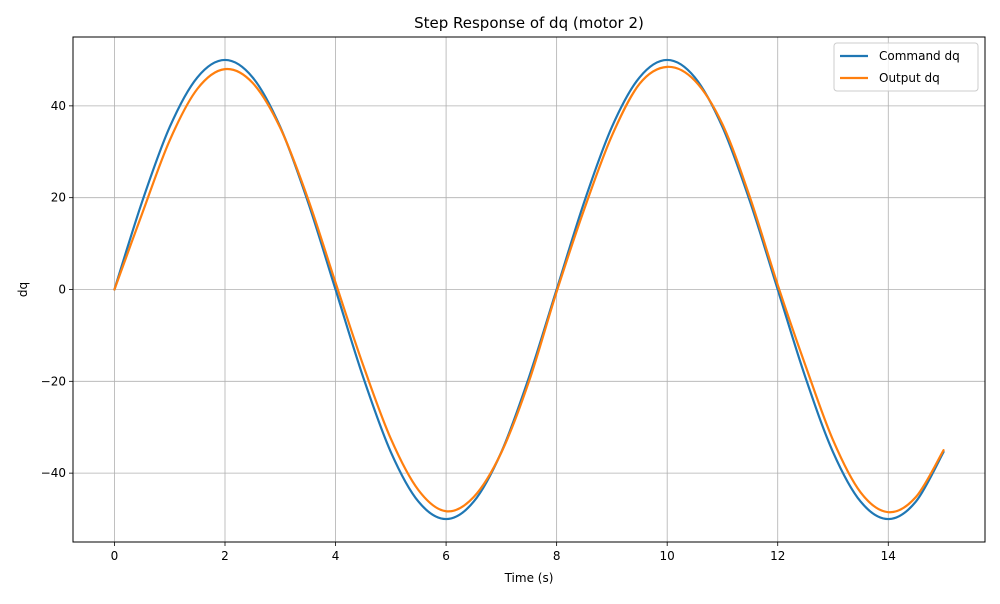 The width and height of the screenshot is (1000, 604). What do you see at coordinates (777, 556) in the screenshot?
I see `x-tick-label: 12` at bounding box center [777, 556].